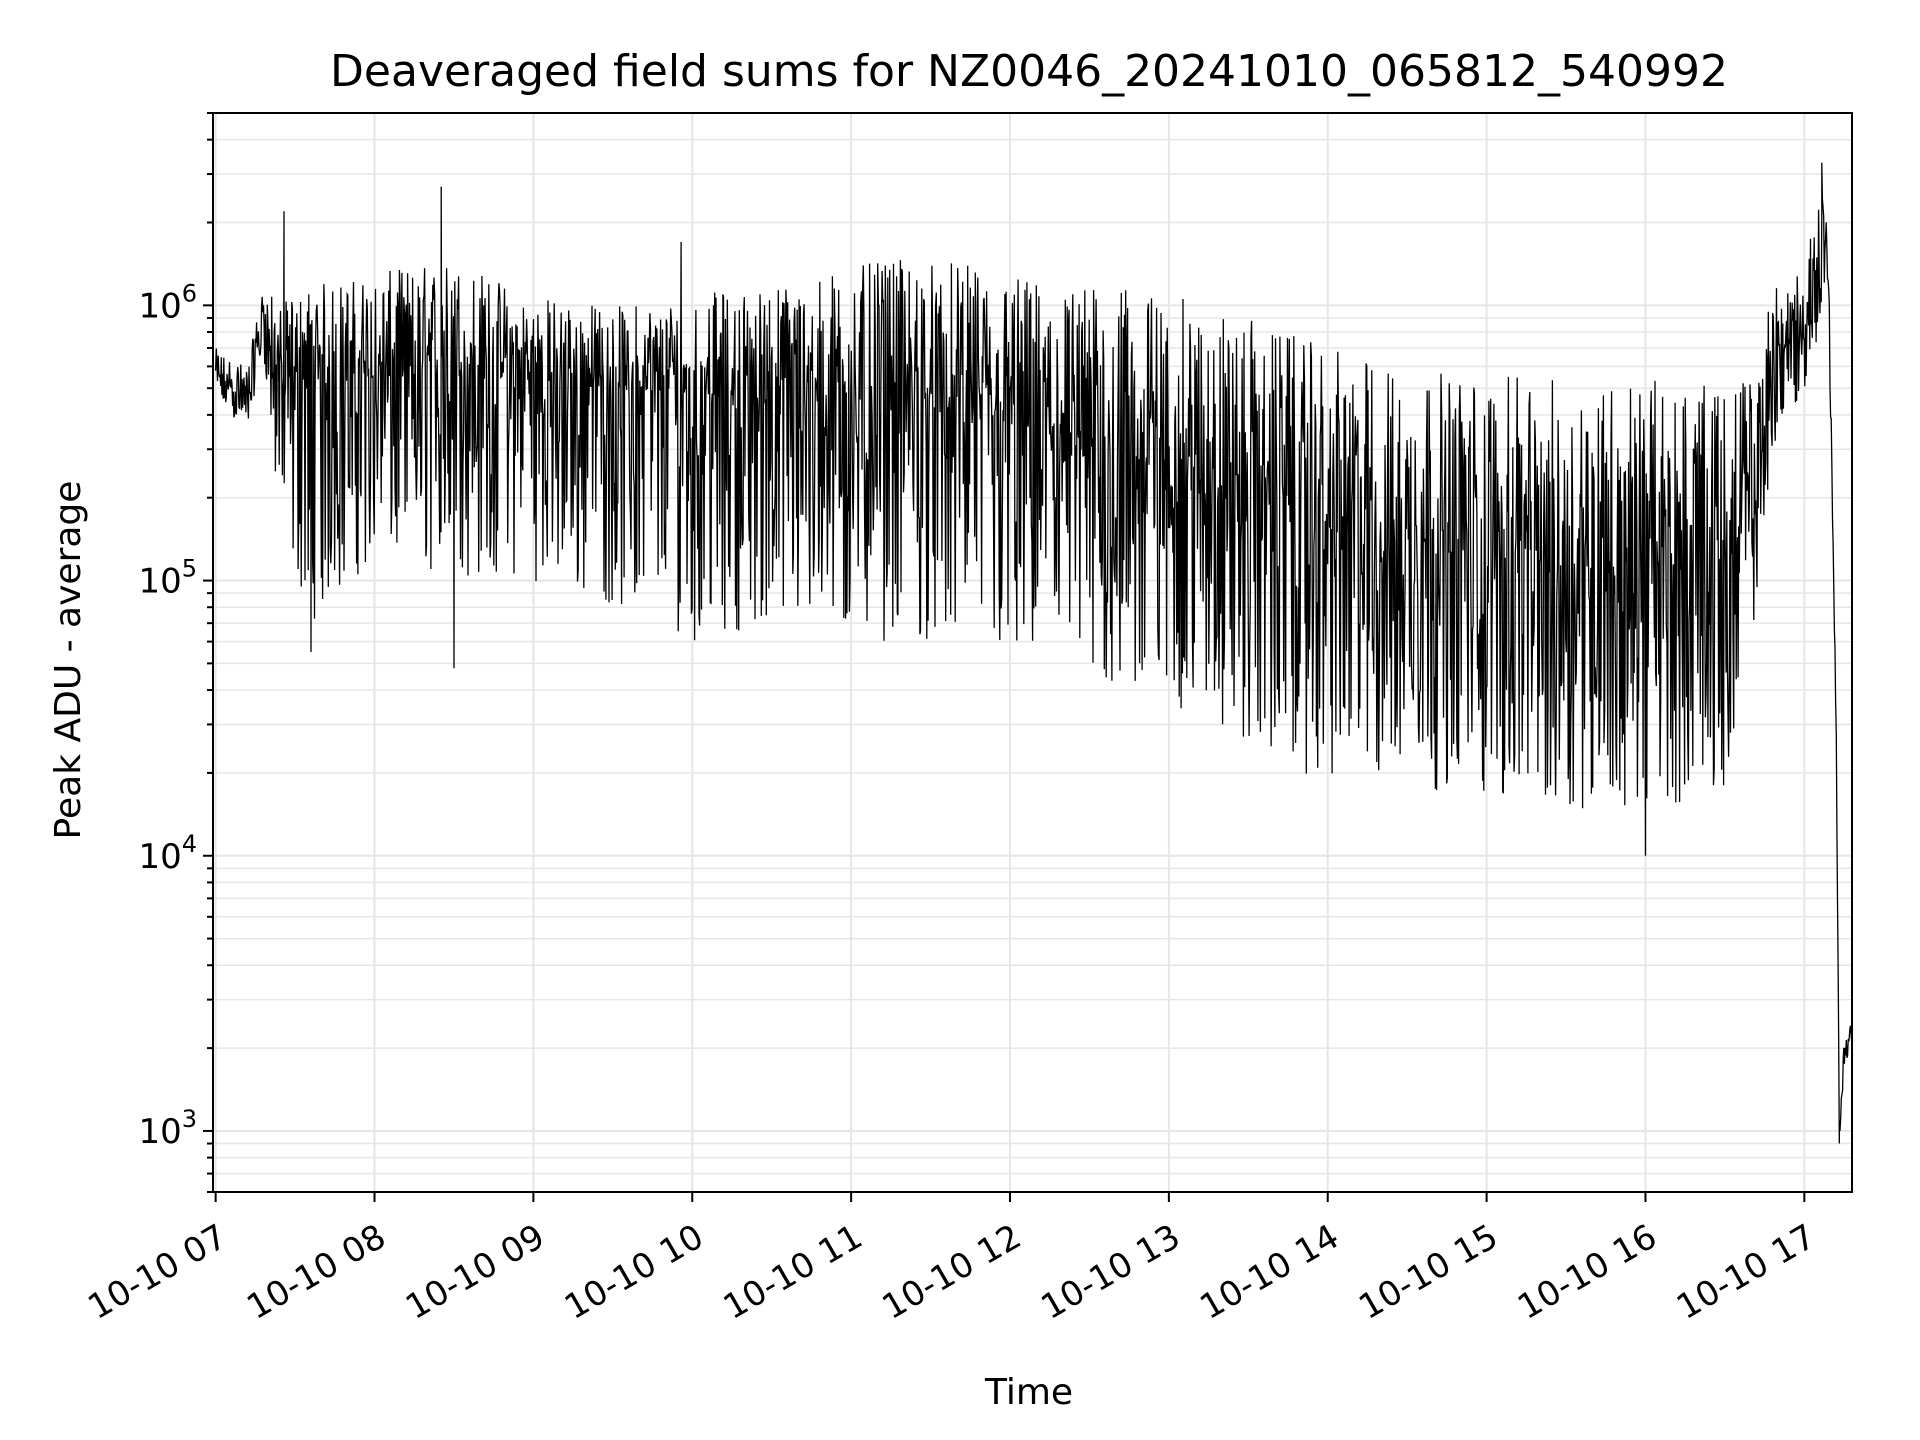  I want to click on y-tick-label: 10⁴, so click(167, 853).